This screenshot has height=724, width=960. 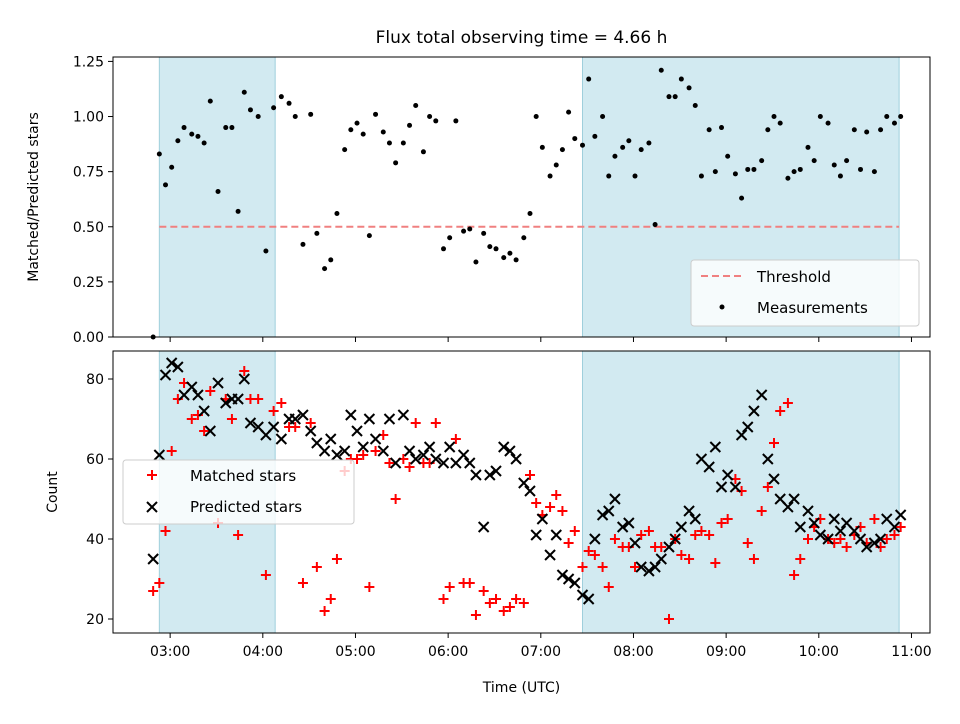 What do you see at coordinates (805, 293) in the screenshot?
I see `ratio-legend-box` at bounding box center [805, 293].